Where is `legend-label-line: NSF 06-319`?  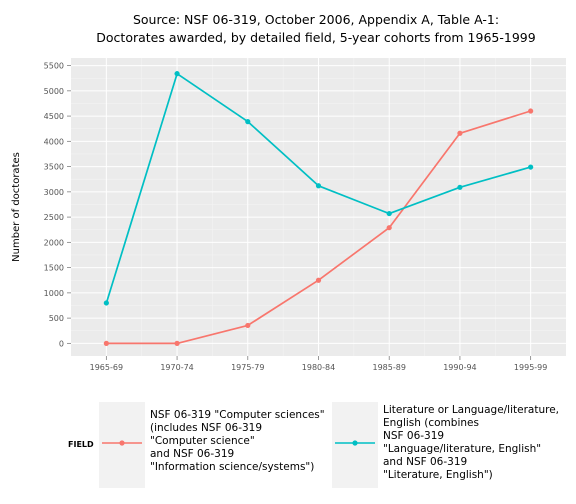 legend-label-line: NSF 06-319 is located at coordinates (413, 436).